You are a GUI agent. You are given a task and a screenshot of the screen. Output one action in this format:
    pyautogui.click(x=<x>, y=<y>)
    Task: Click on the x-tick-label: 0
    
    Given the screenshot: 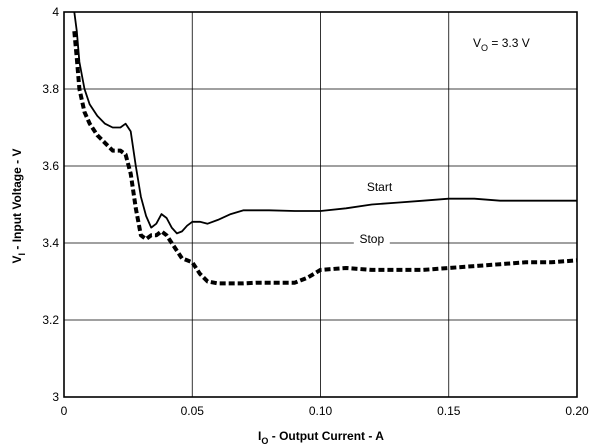 What is the action you would take?
    pyautogui.click(x=64, y=411)
    